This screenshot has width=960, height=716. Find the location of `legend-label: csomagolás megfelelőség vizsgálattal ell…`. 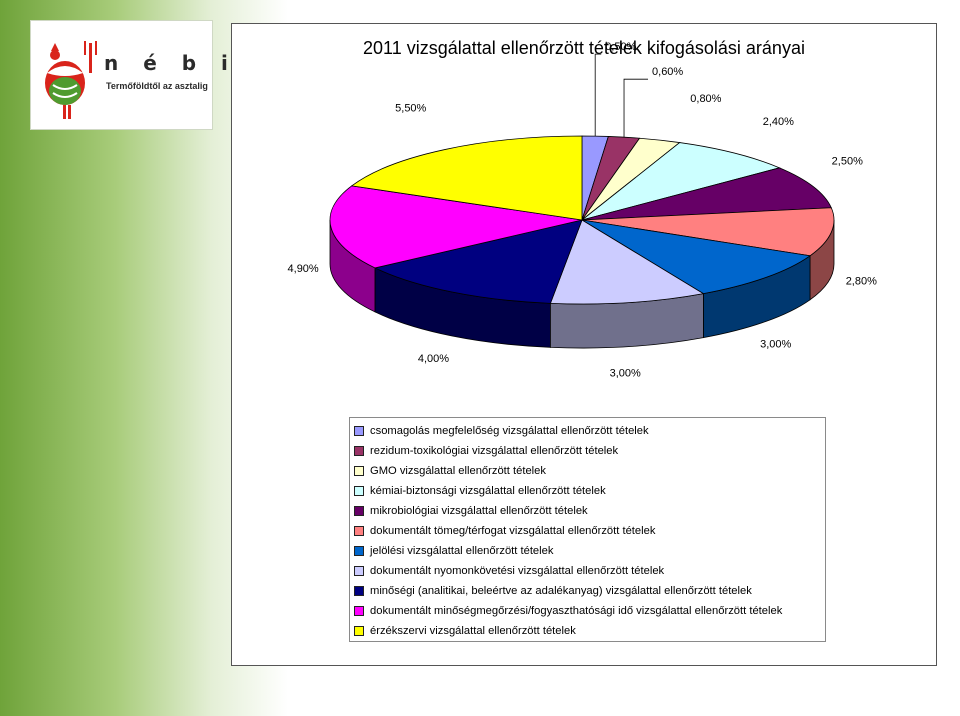

legend-label: csomagolás megfelelőség vizsgálattal ell… is located at coordinates (509, 431).